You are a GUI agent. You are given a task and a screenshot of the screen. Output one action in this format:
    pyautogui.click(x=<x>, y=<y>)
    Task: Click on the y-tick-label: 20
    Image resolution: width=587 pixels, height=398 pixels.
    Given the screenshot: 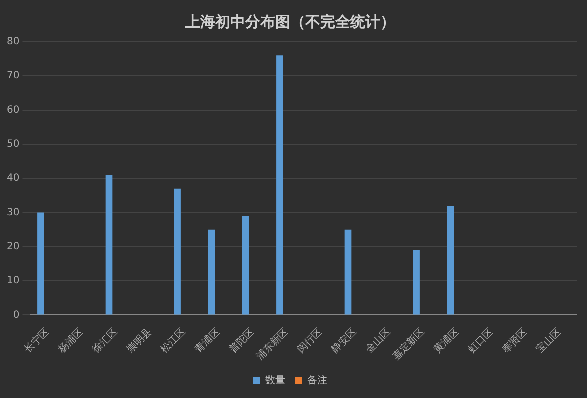 What is the action you would take?
    pyautogui.click(x=13, y=247)
    